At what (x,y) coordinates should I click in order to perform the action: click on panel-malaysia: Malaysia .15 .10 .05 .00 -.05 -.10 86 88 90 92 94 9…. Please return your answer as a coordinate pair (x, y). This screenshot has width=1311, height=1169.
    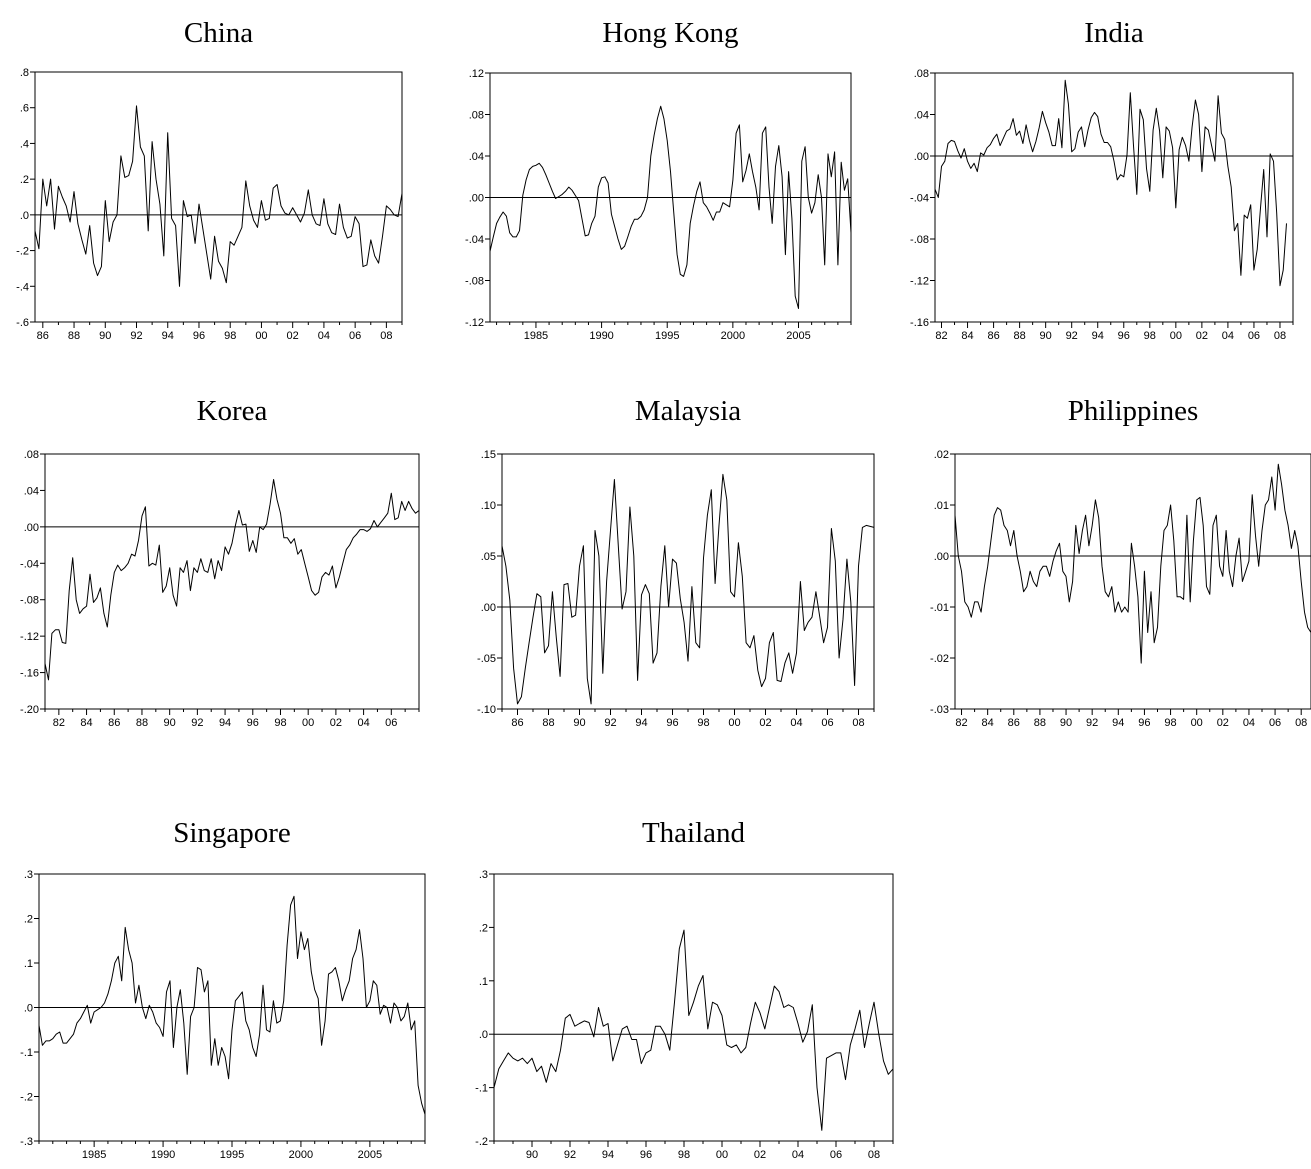
    Looking at the image, I should click on (676, 562).